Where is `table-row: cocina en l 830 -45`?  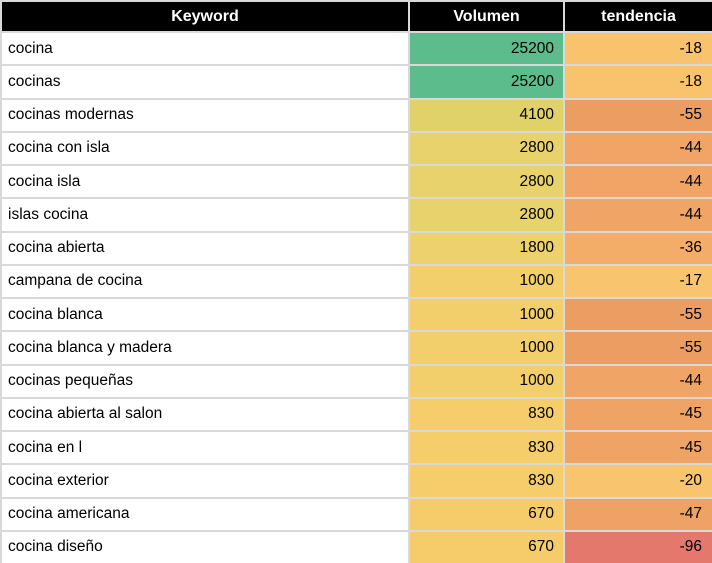
table-row: cocina en l 830 -45 is located at coordinates (357, 448).